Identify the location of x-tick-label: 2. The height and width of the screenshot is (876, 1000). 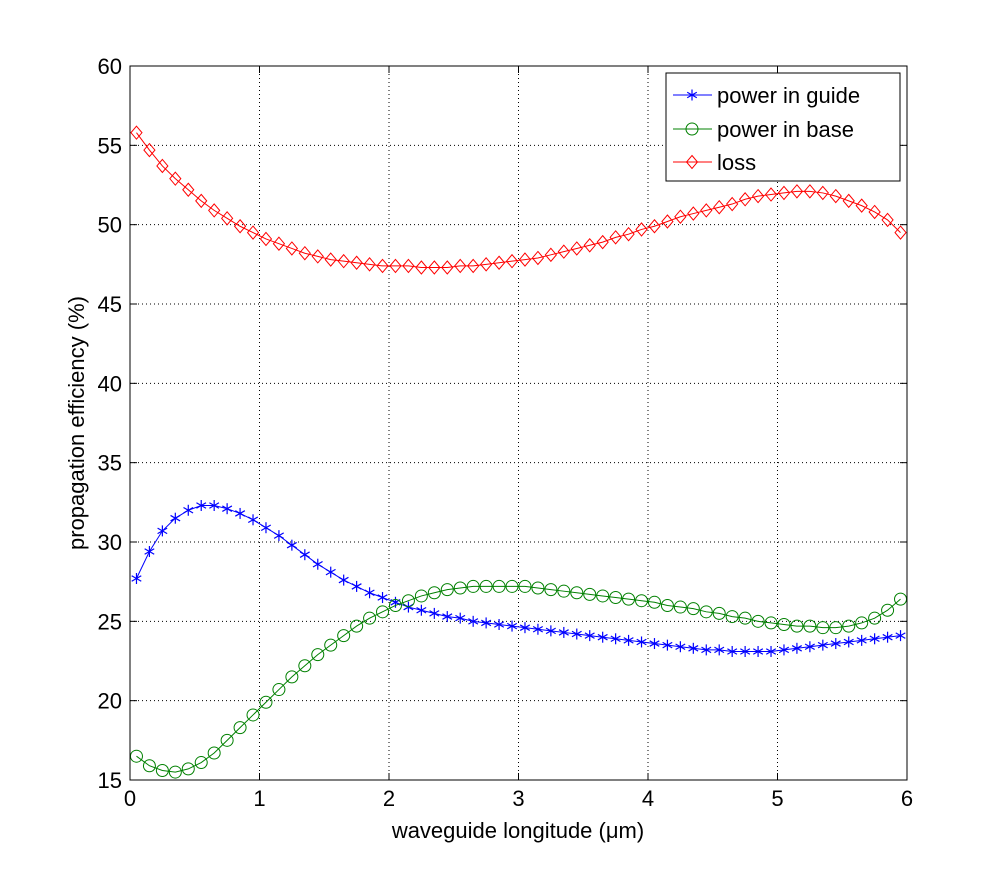
(389, 798).